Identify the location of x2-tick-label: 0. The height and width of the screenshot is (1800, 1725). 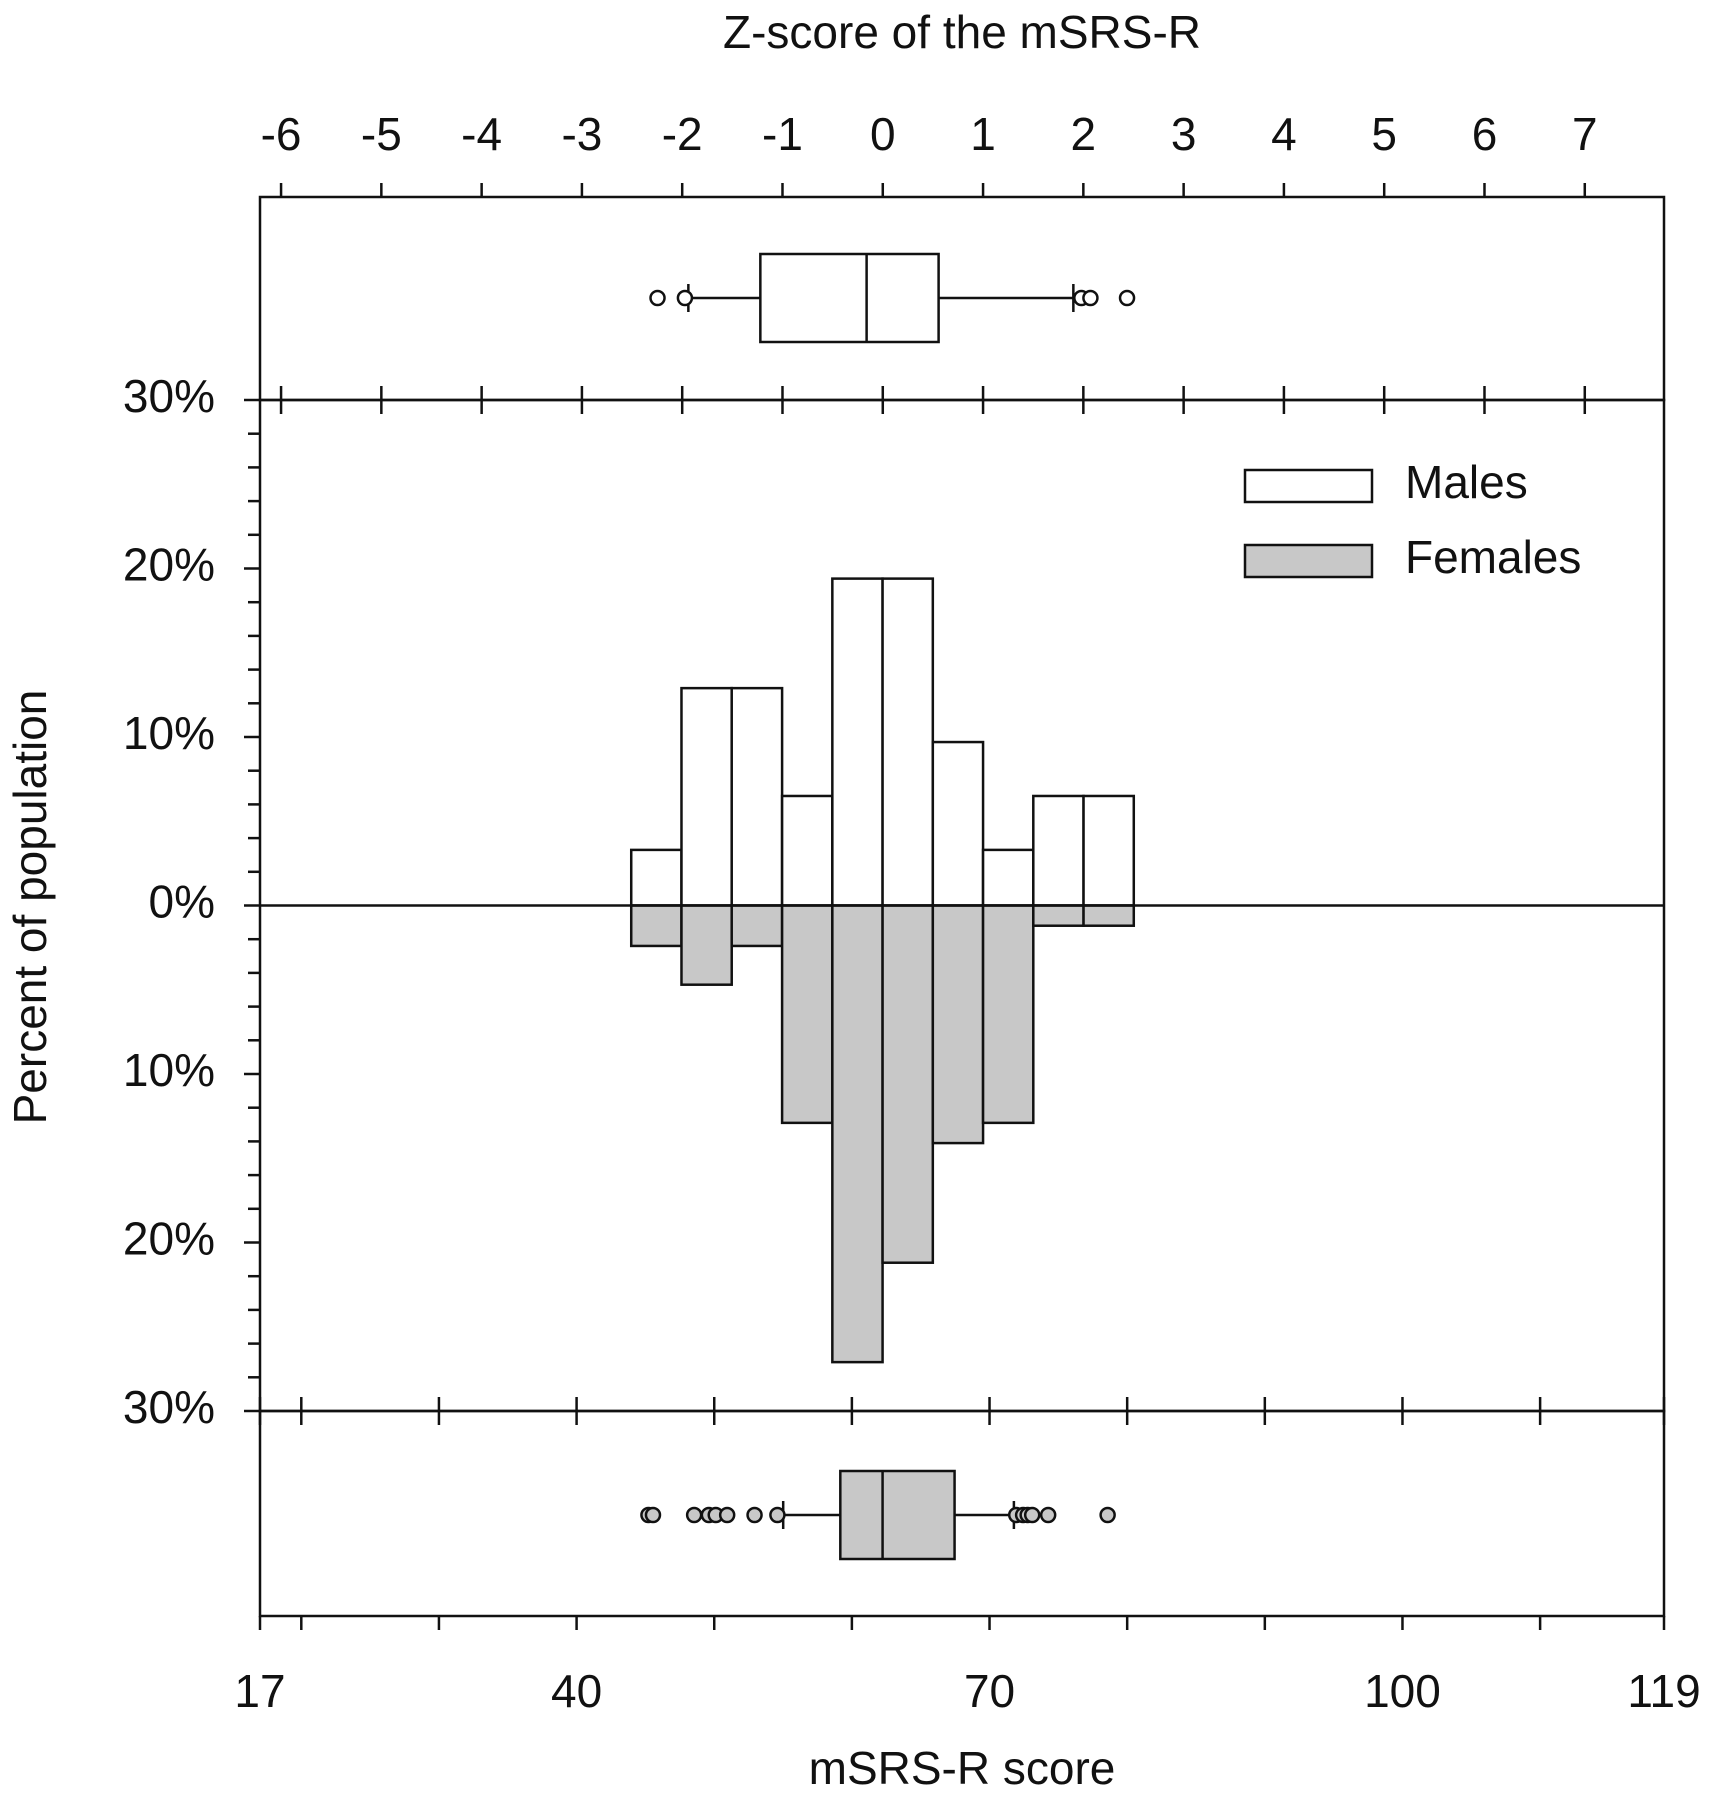
(883, 134).